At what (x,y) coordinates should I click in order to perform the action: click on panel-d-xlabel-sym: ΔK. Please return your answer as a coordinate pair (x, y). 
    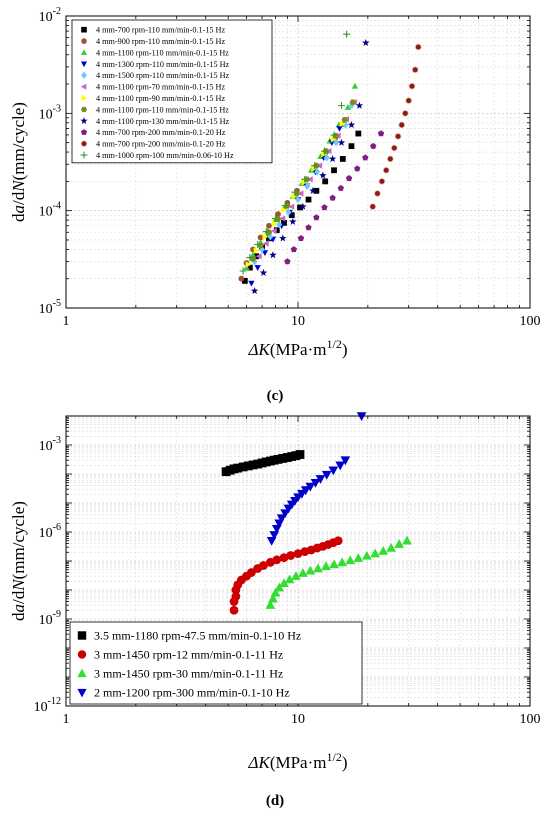
    Looking at the image, I should click on (259, 762).